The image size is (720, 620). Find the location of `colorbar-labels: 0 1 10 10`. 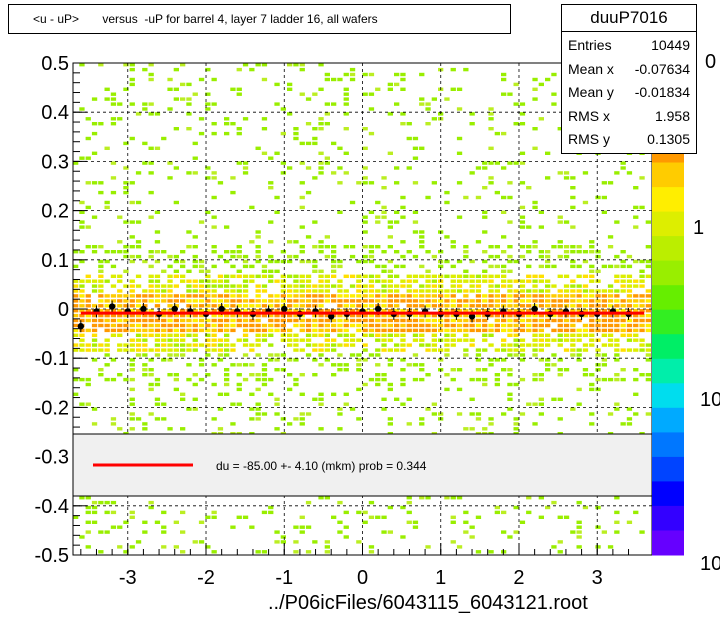

colorbar-labels: 0 1 10 10 is located at coordinates (706, 313).